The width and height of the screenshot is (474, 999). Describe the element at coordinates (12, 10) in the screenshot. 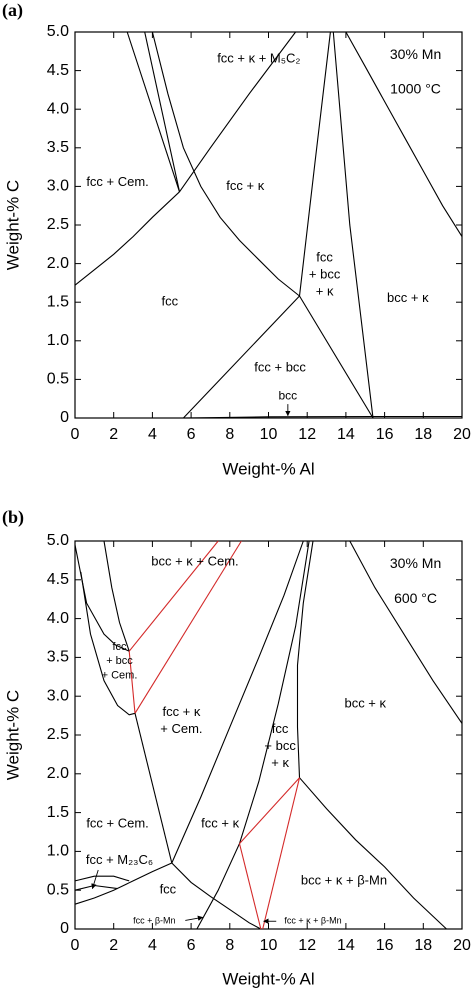

I see `panel-label: (a)` at that location.